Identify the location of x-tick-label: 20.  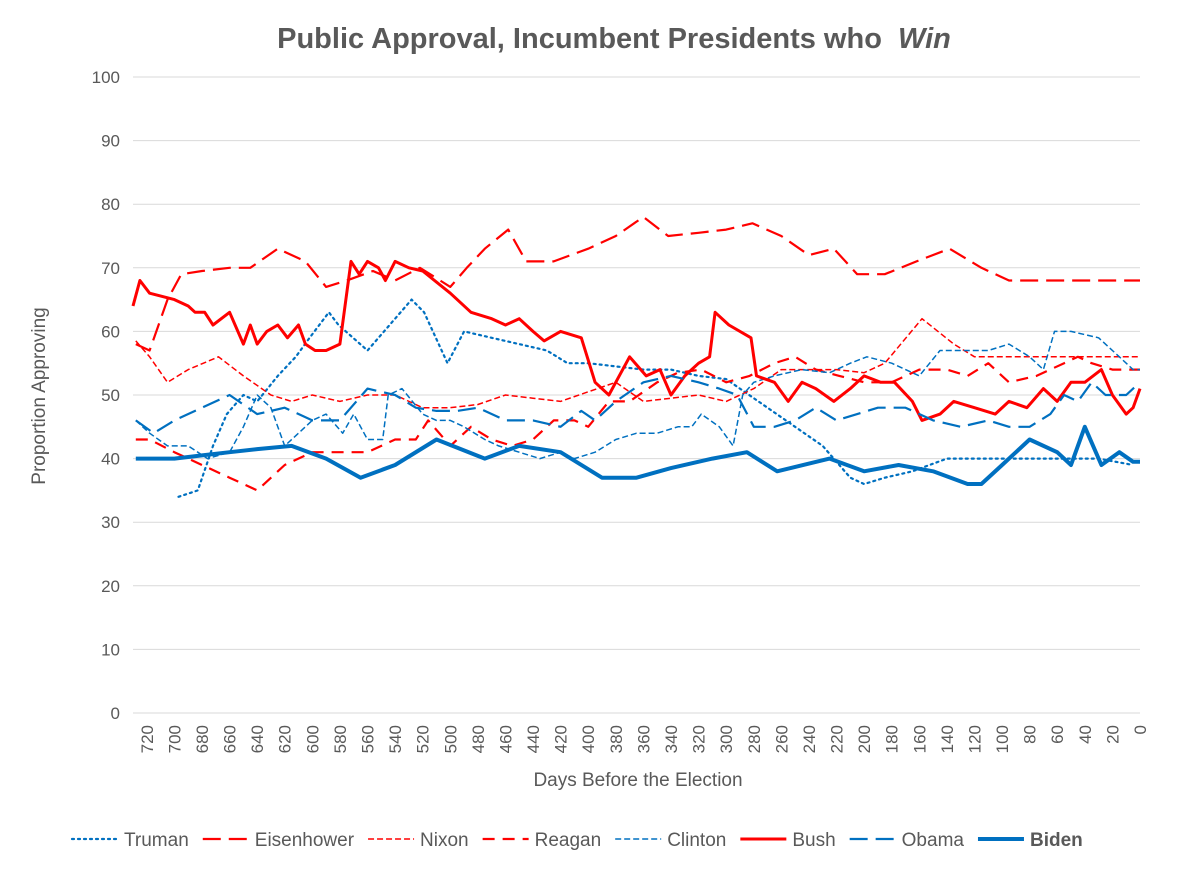
(1112, 734).